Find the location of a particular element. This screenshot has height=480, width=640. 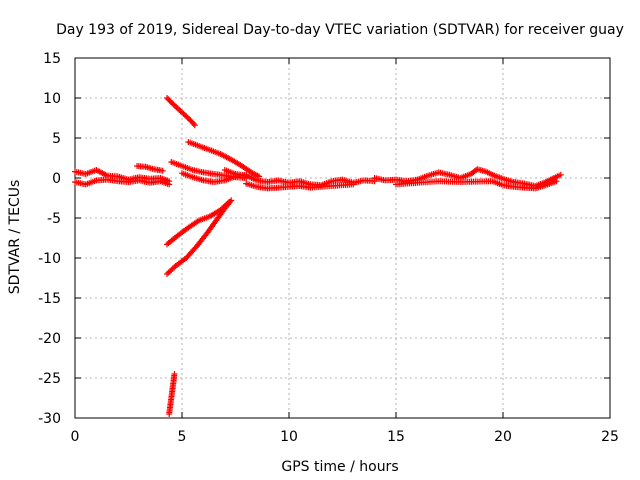

x-tick-label: 0 is located at coordinates (75, 437).